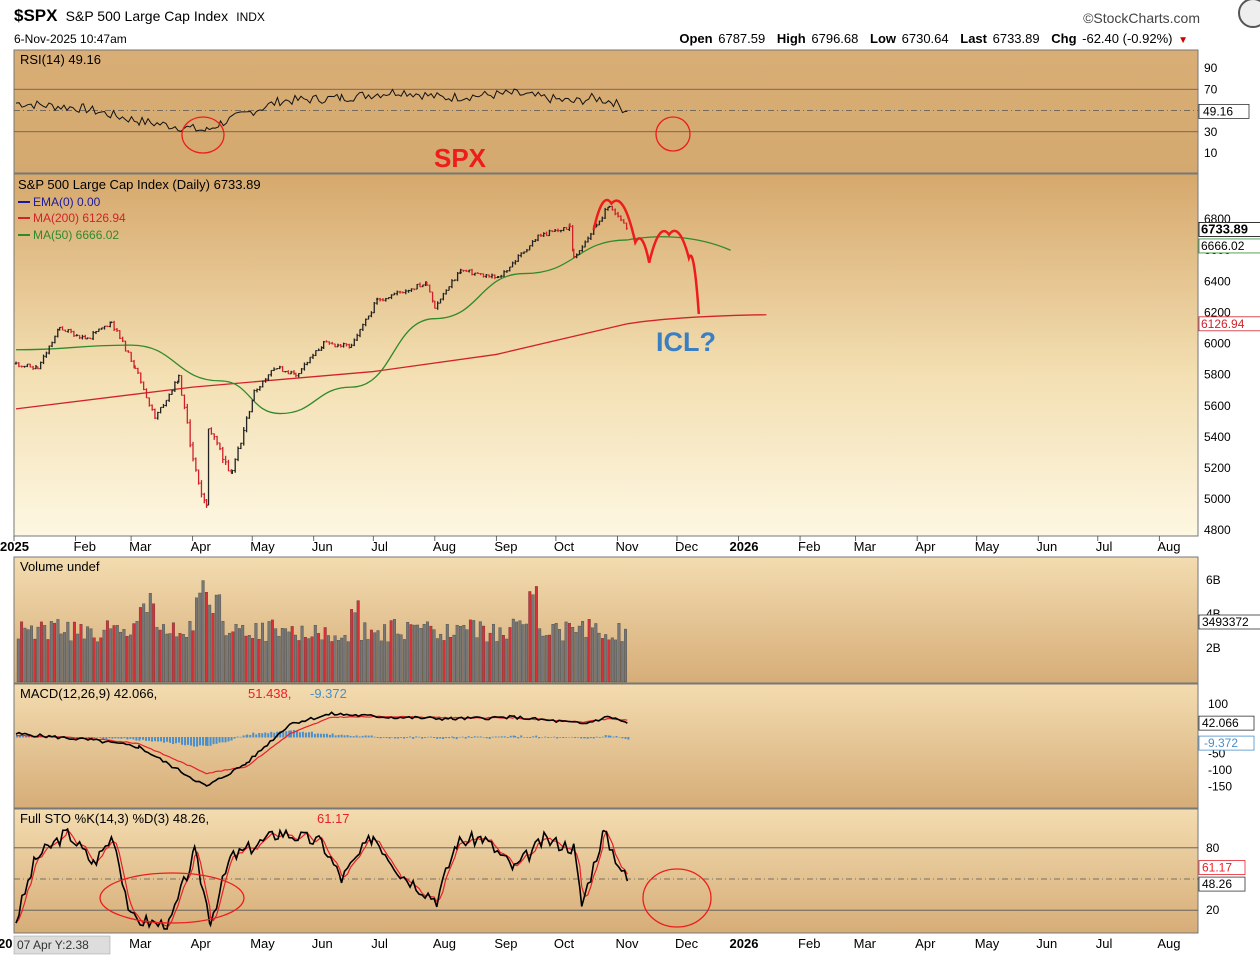  What do you see at coordinates (677, 898) in the screenshot?
I see `sto-target-circle` at bounding box center [677, 898].